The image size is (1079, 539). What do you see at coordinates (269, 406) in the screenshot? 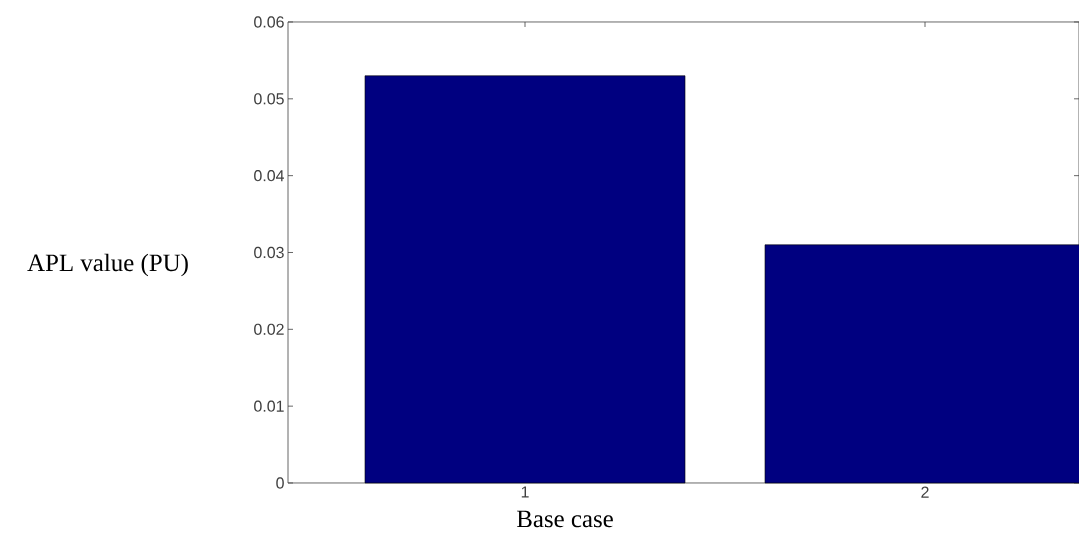
I see `y-tick-label: 0.01` at bounding box center [269, 406].